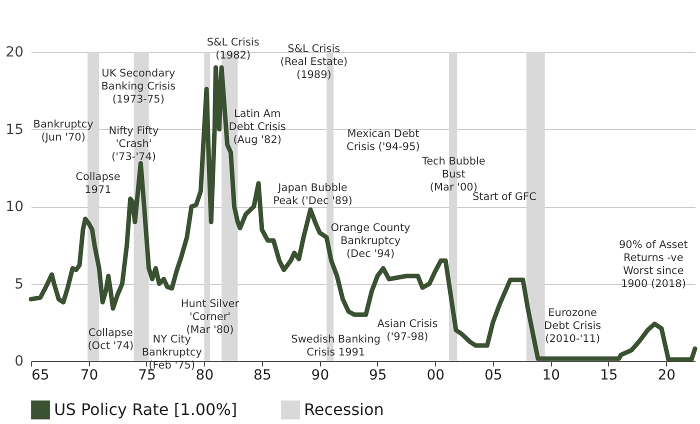 The image size is (700, 424). What do you see at coordinates (263, 376) in the screenshot?
I see `x-tick-label: 85` at bounding box center [263, 376].